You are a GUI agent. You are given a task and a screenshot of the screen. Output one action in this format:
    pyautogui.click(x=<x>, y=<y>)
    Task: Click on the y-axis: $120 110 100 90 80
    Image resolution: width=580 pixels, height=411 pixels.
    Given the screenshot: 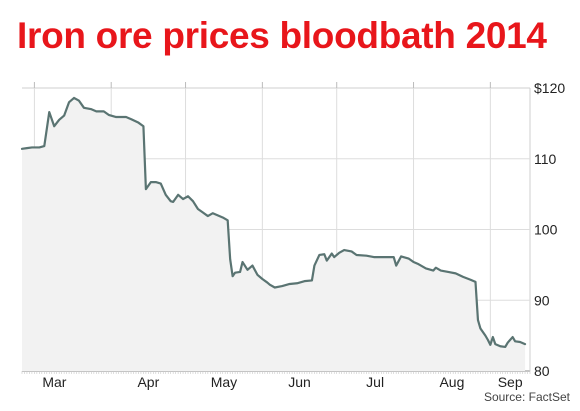 What is the action you would take?
    pyautogui.click(x=549, y=229)
    